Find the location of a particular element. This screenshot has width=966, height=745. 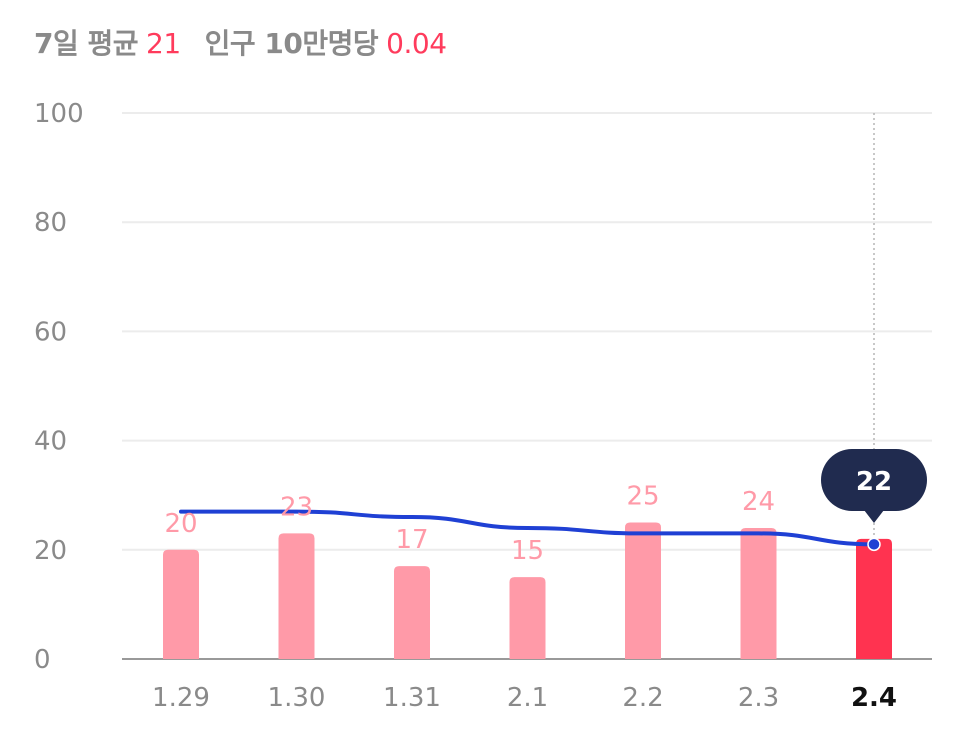

x-tick-label: 2.3 is located at coordinates (758, 698).